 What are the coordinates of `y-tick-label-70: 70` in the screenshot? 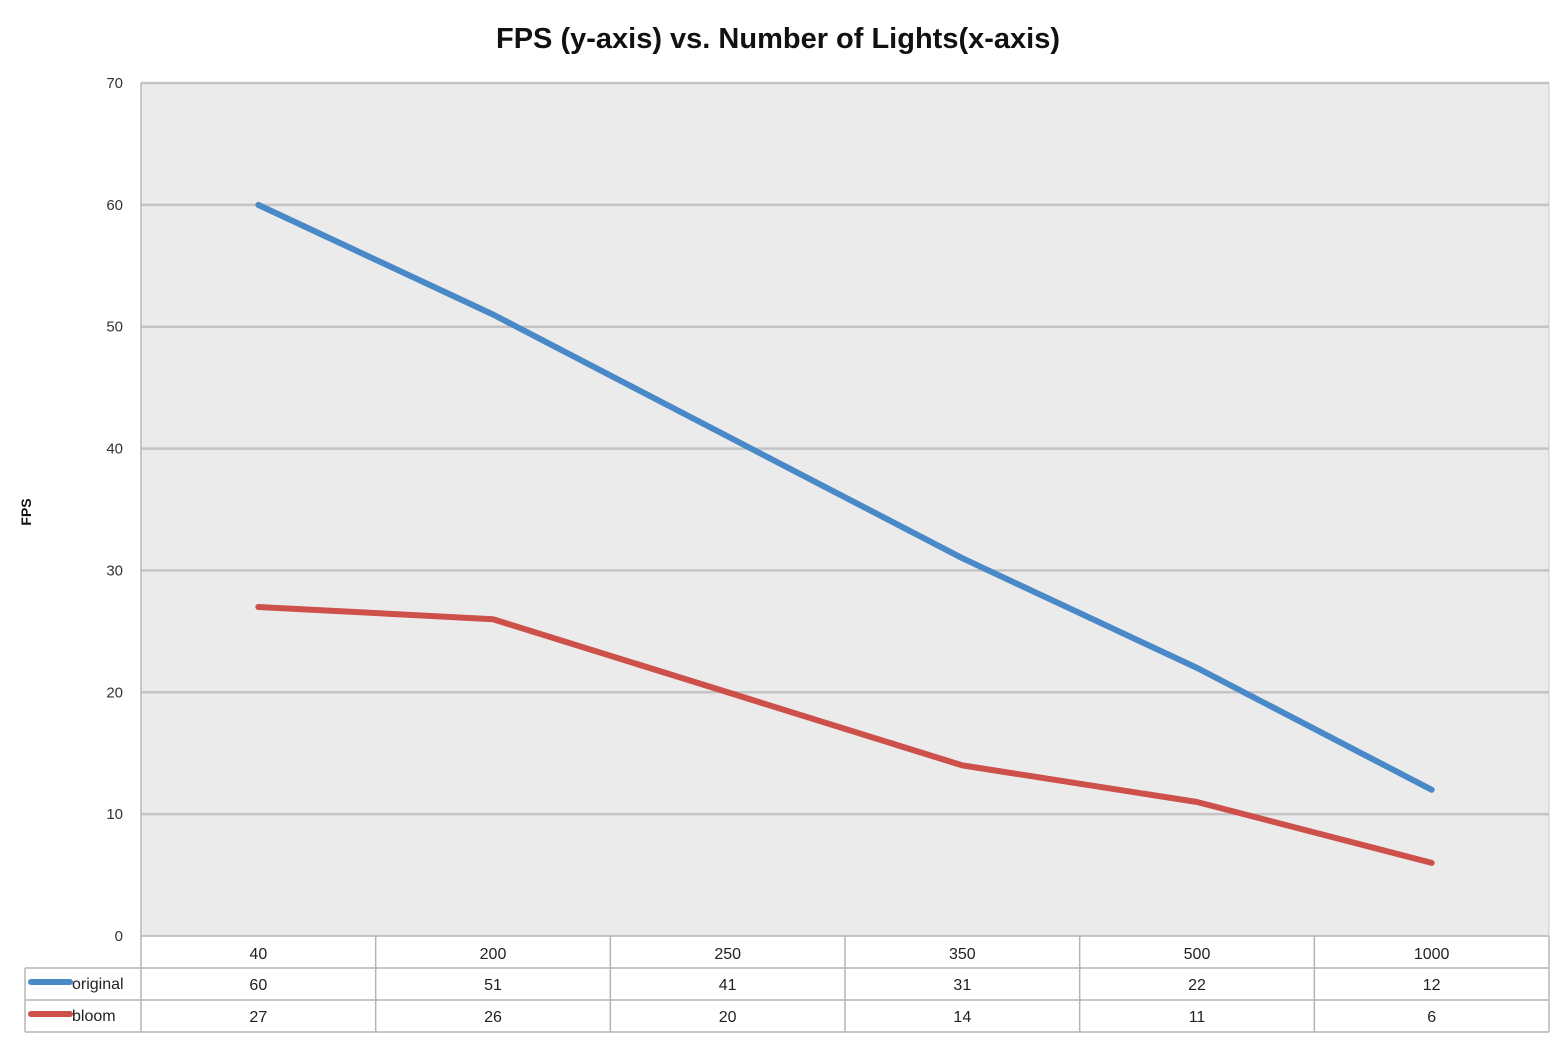 It's located at (114, 83).